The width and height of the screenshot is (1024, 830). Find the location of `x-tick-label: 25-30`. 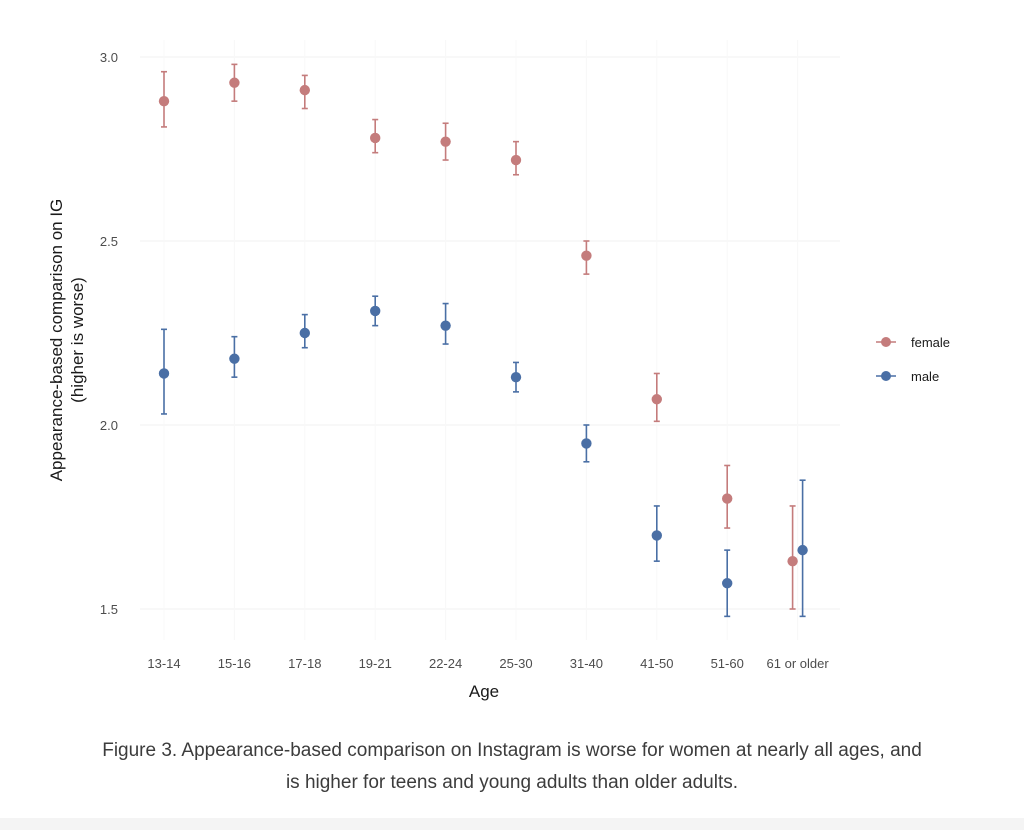

x-tick-label: 25-30 is located at coordinates (515, 663).